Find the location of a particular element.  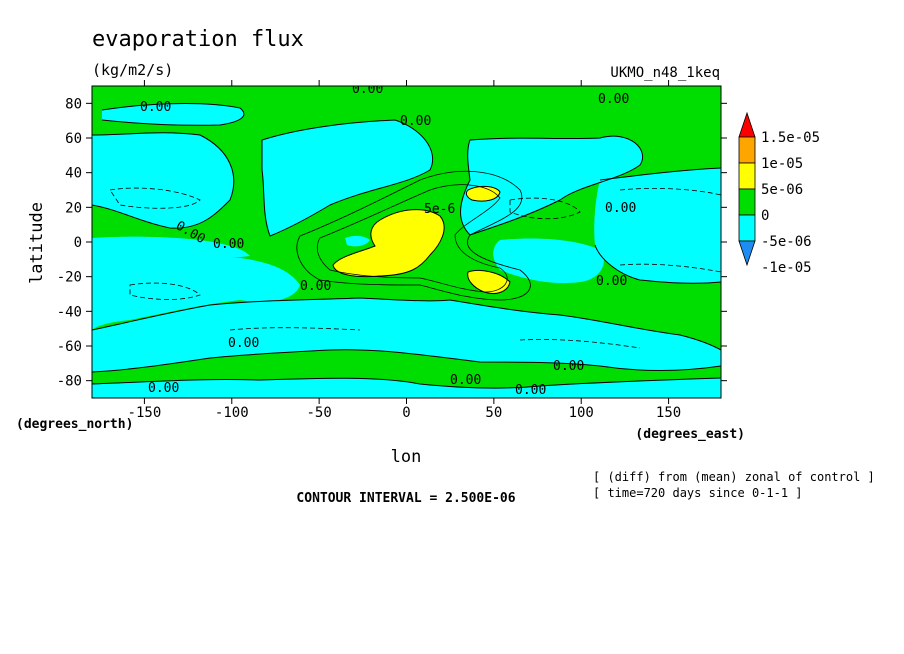

colorbar-label-1: 1e-05 is located at coordinates (782, 164).